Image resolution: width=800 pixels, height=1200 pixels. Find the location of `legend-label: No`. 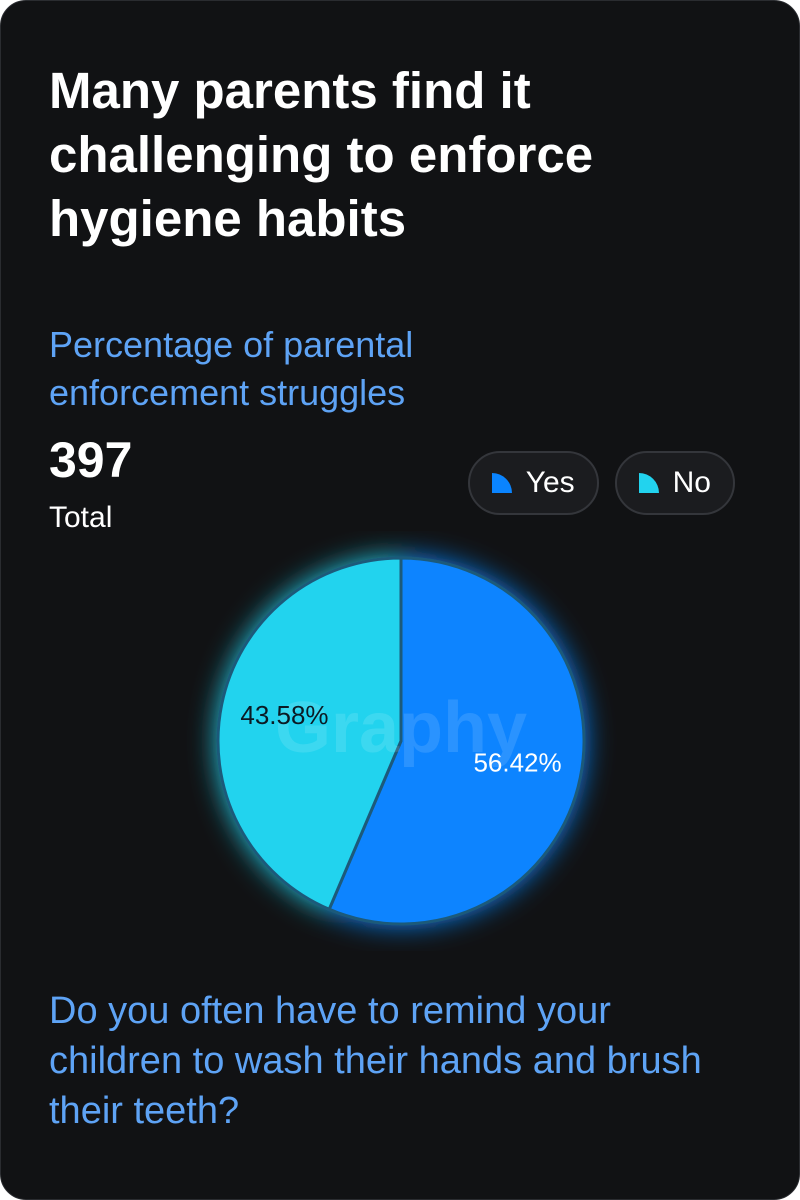

legend-label: No is located at coordinates (691, 482).